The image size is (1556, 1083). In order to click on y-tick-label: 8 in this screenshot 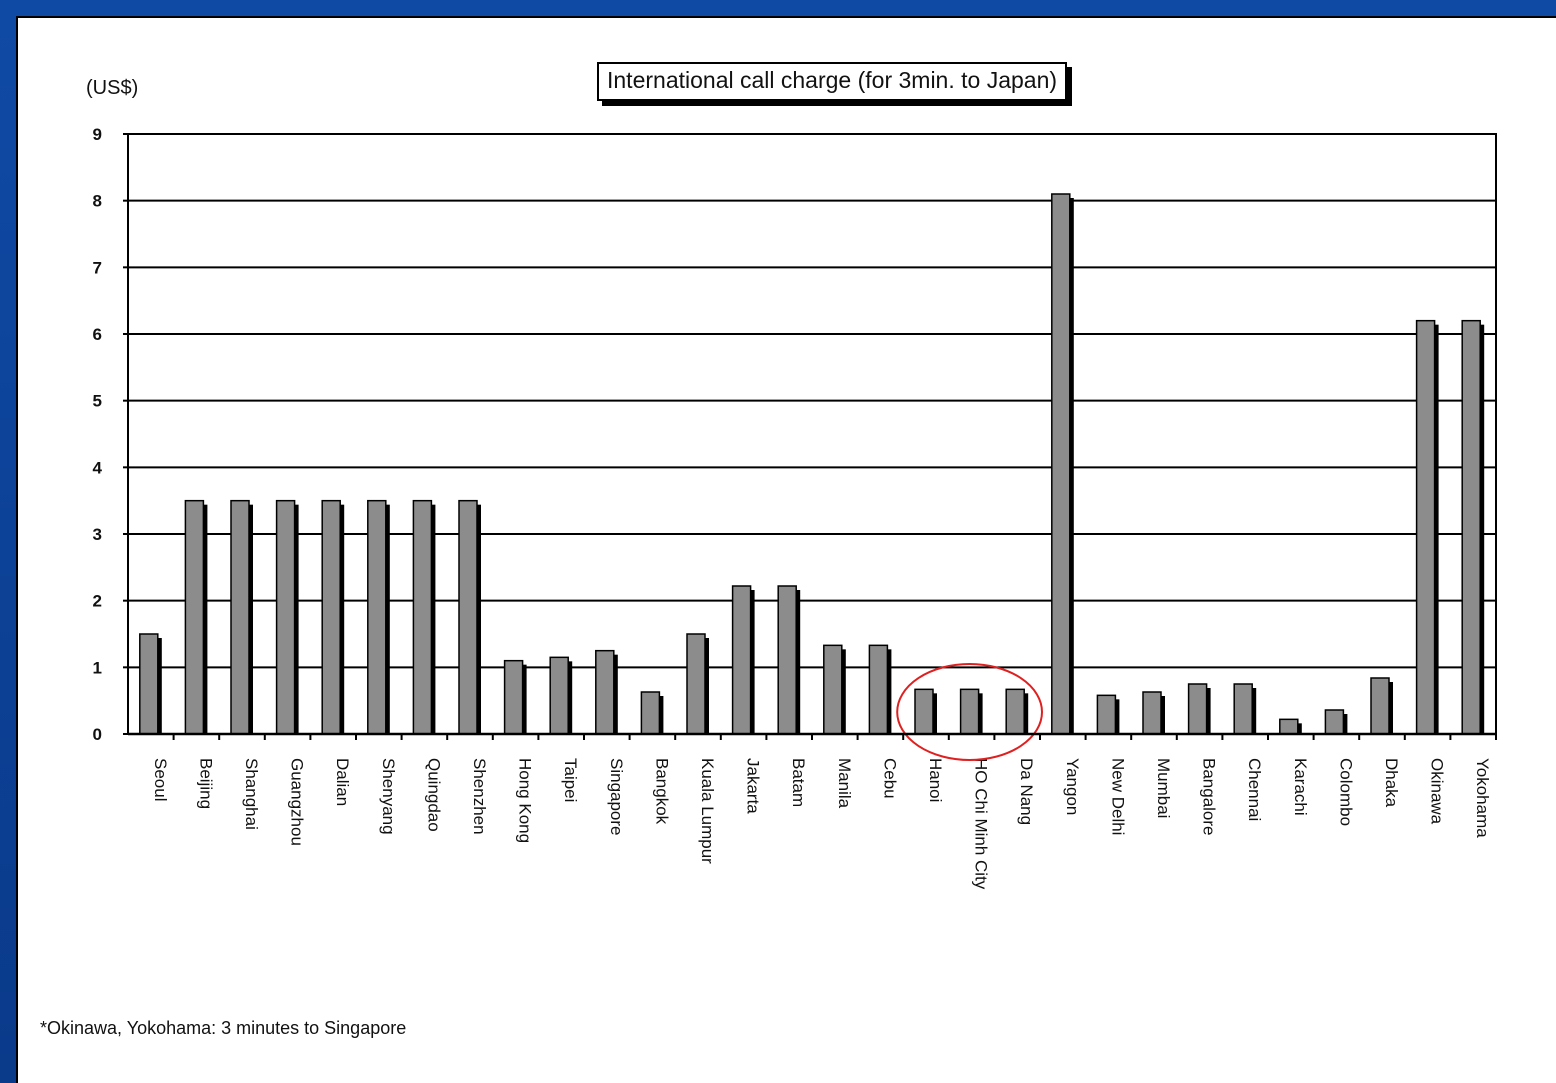, I will do `click(97, 201)`.